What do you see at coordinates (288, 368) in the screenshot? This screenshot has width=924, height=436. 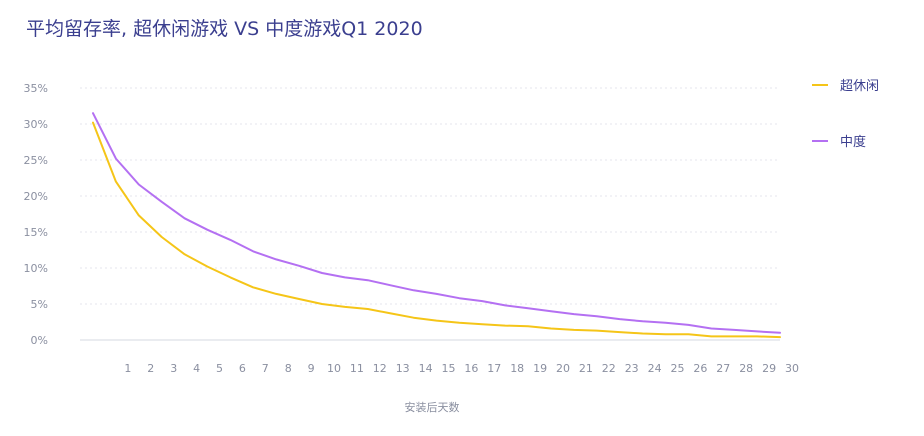 I see `x-tick-label: 8` at bounding box center [288, 368].